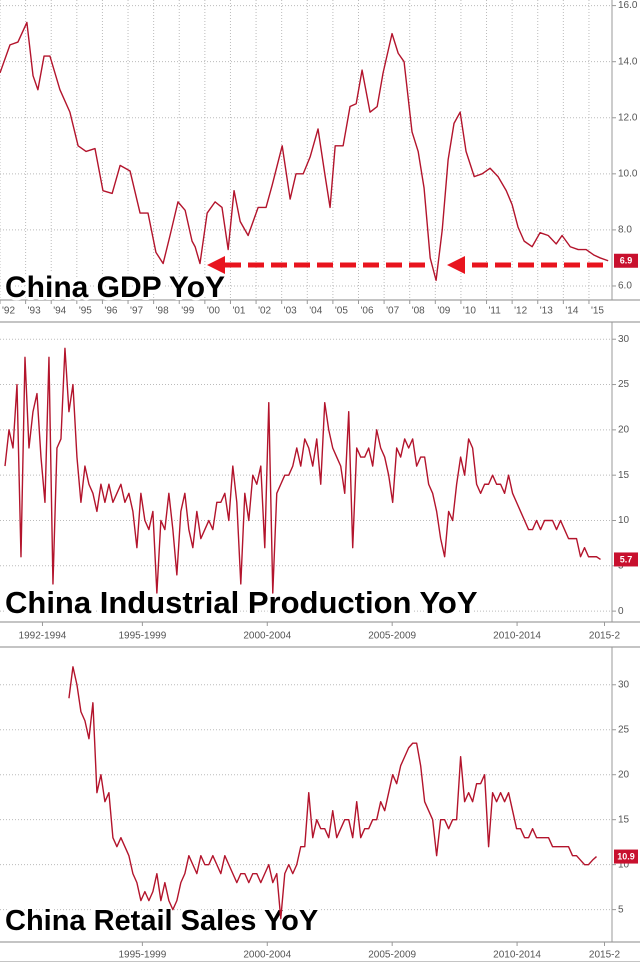 The height and width of the screenshot is (962, 640). Describe the element at coordinates (628, 61) in the screenshot. I see `y-tick-label: 14.0` at that location.